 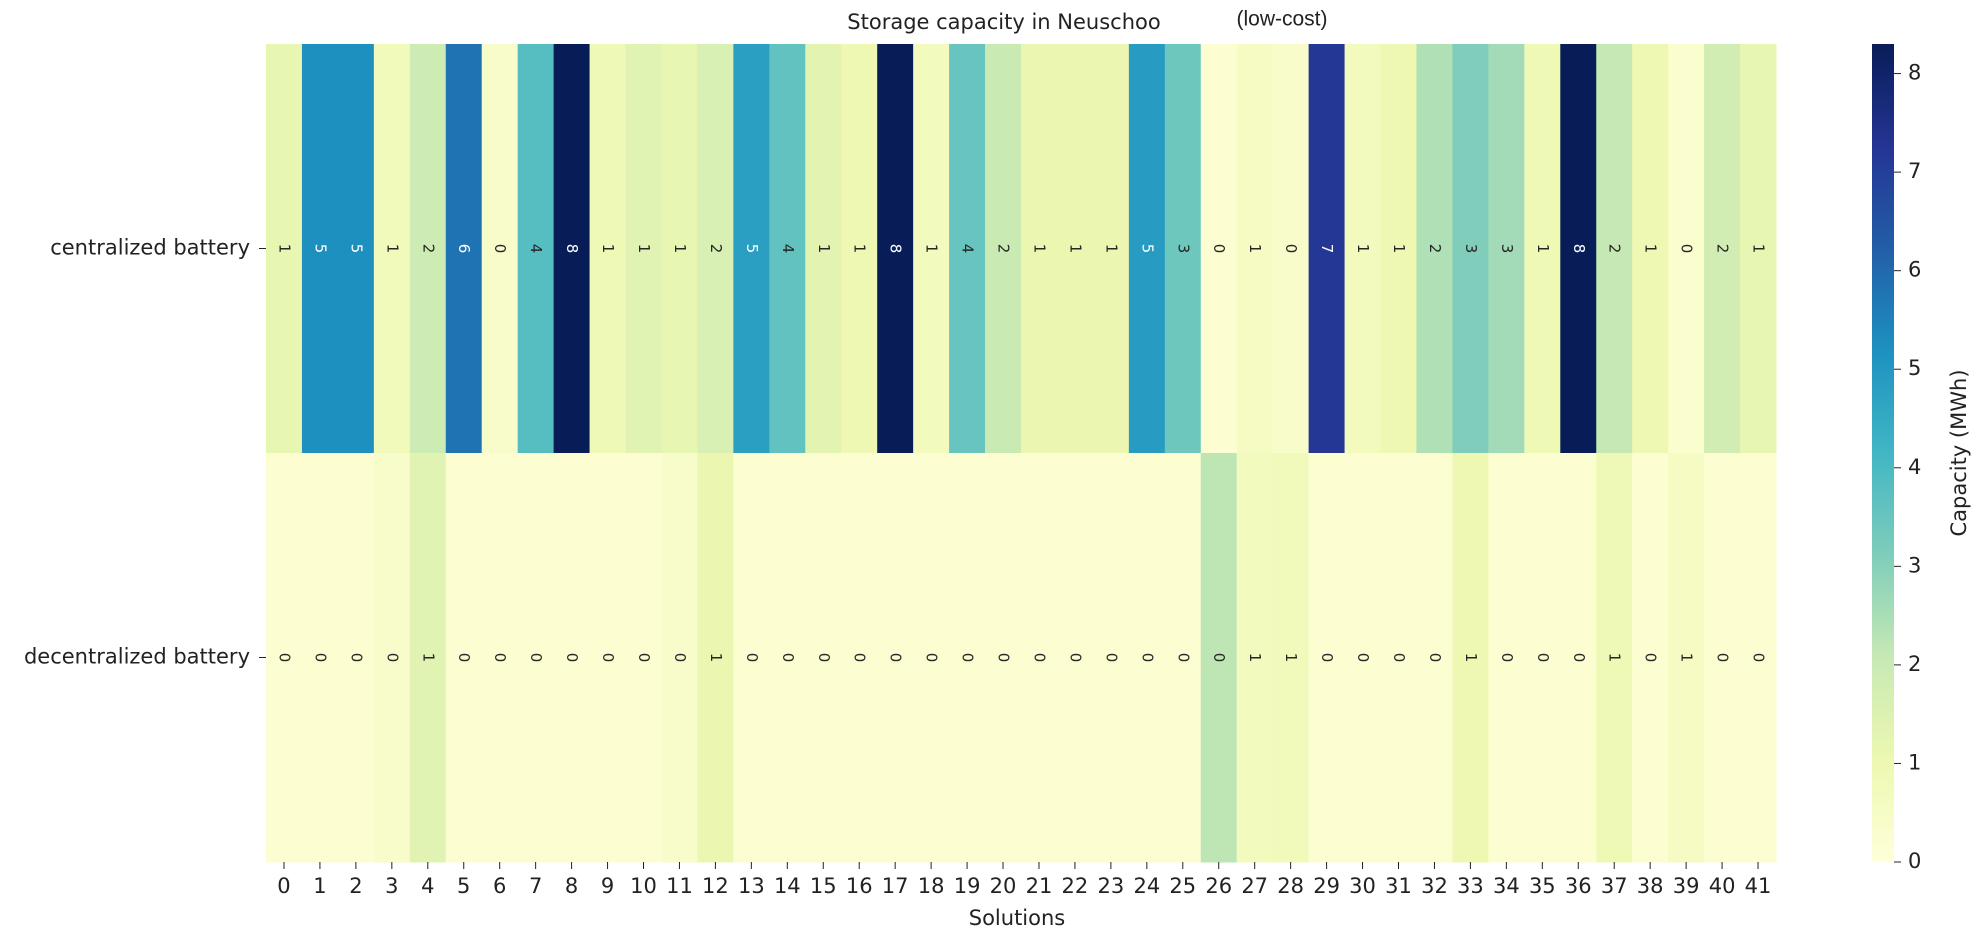 What do you see at coordinates (1914, 664) in the screenshot?
I see `colorbar-tick-label: 2` at bounding box center [1914, 664].